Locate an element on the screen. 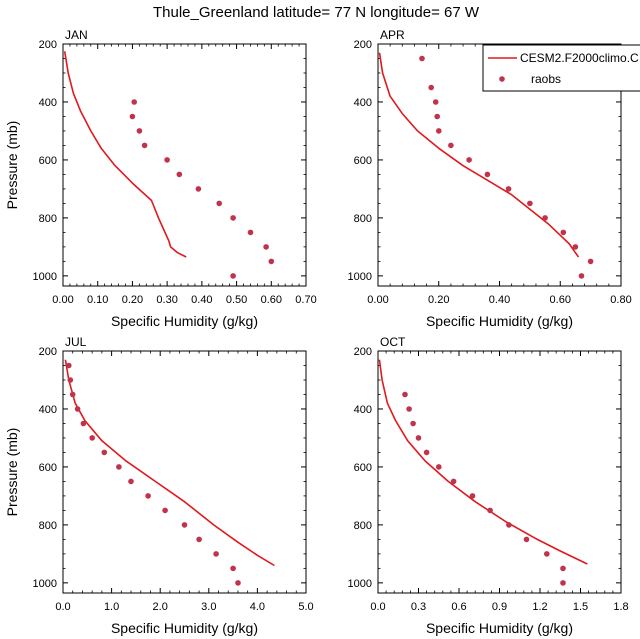  x-tick-label: 2.0 is located at coordinates (160, 607).